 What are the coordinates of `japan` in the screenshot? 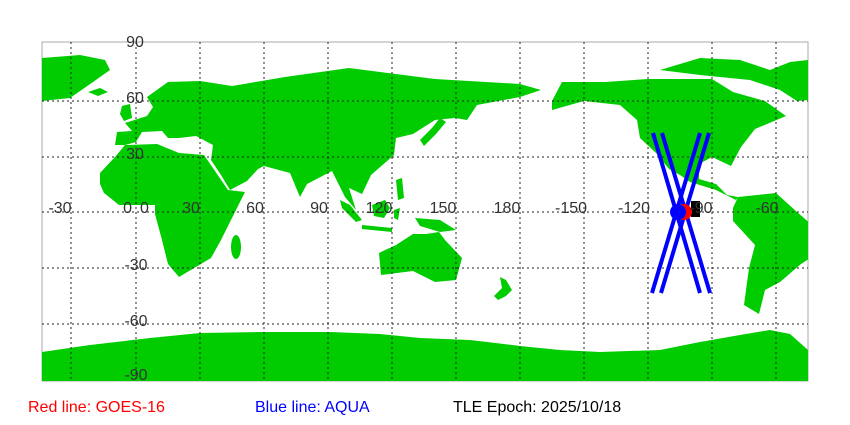 It's located at (433, 132).